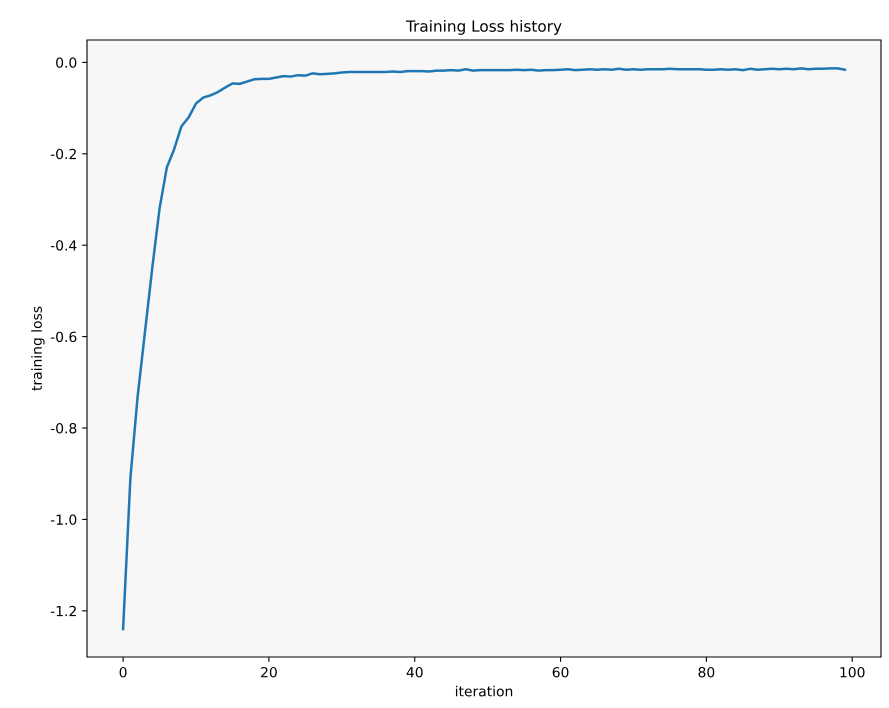  I want to click on x-tick-label: 60, so click(560, 672).